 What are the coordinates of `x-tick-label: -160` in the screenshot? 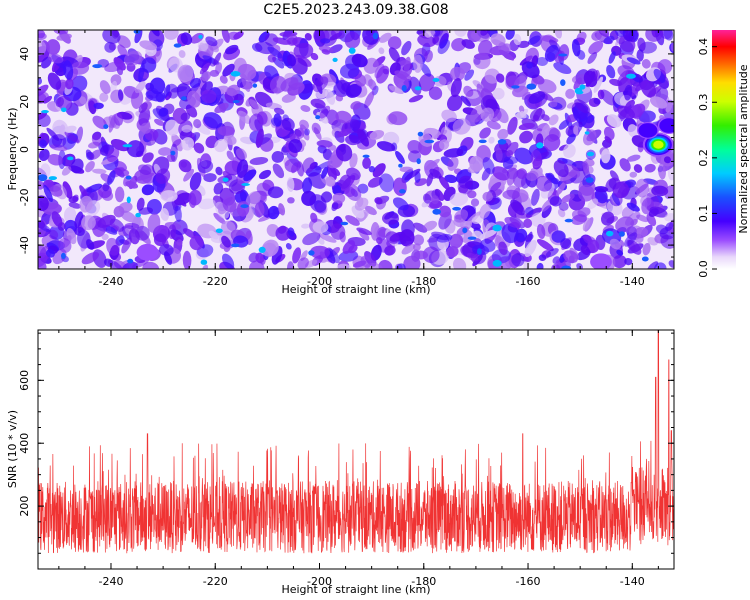 It's located at (528, 281).